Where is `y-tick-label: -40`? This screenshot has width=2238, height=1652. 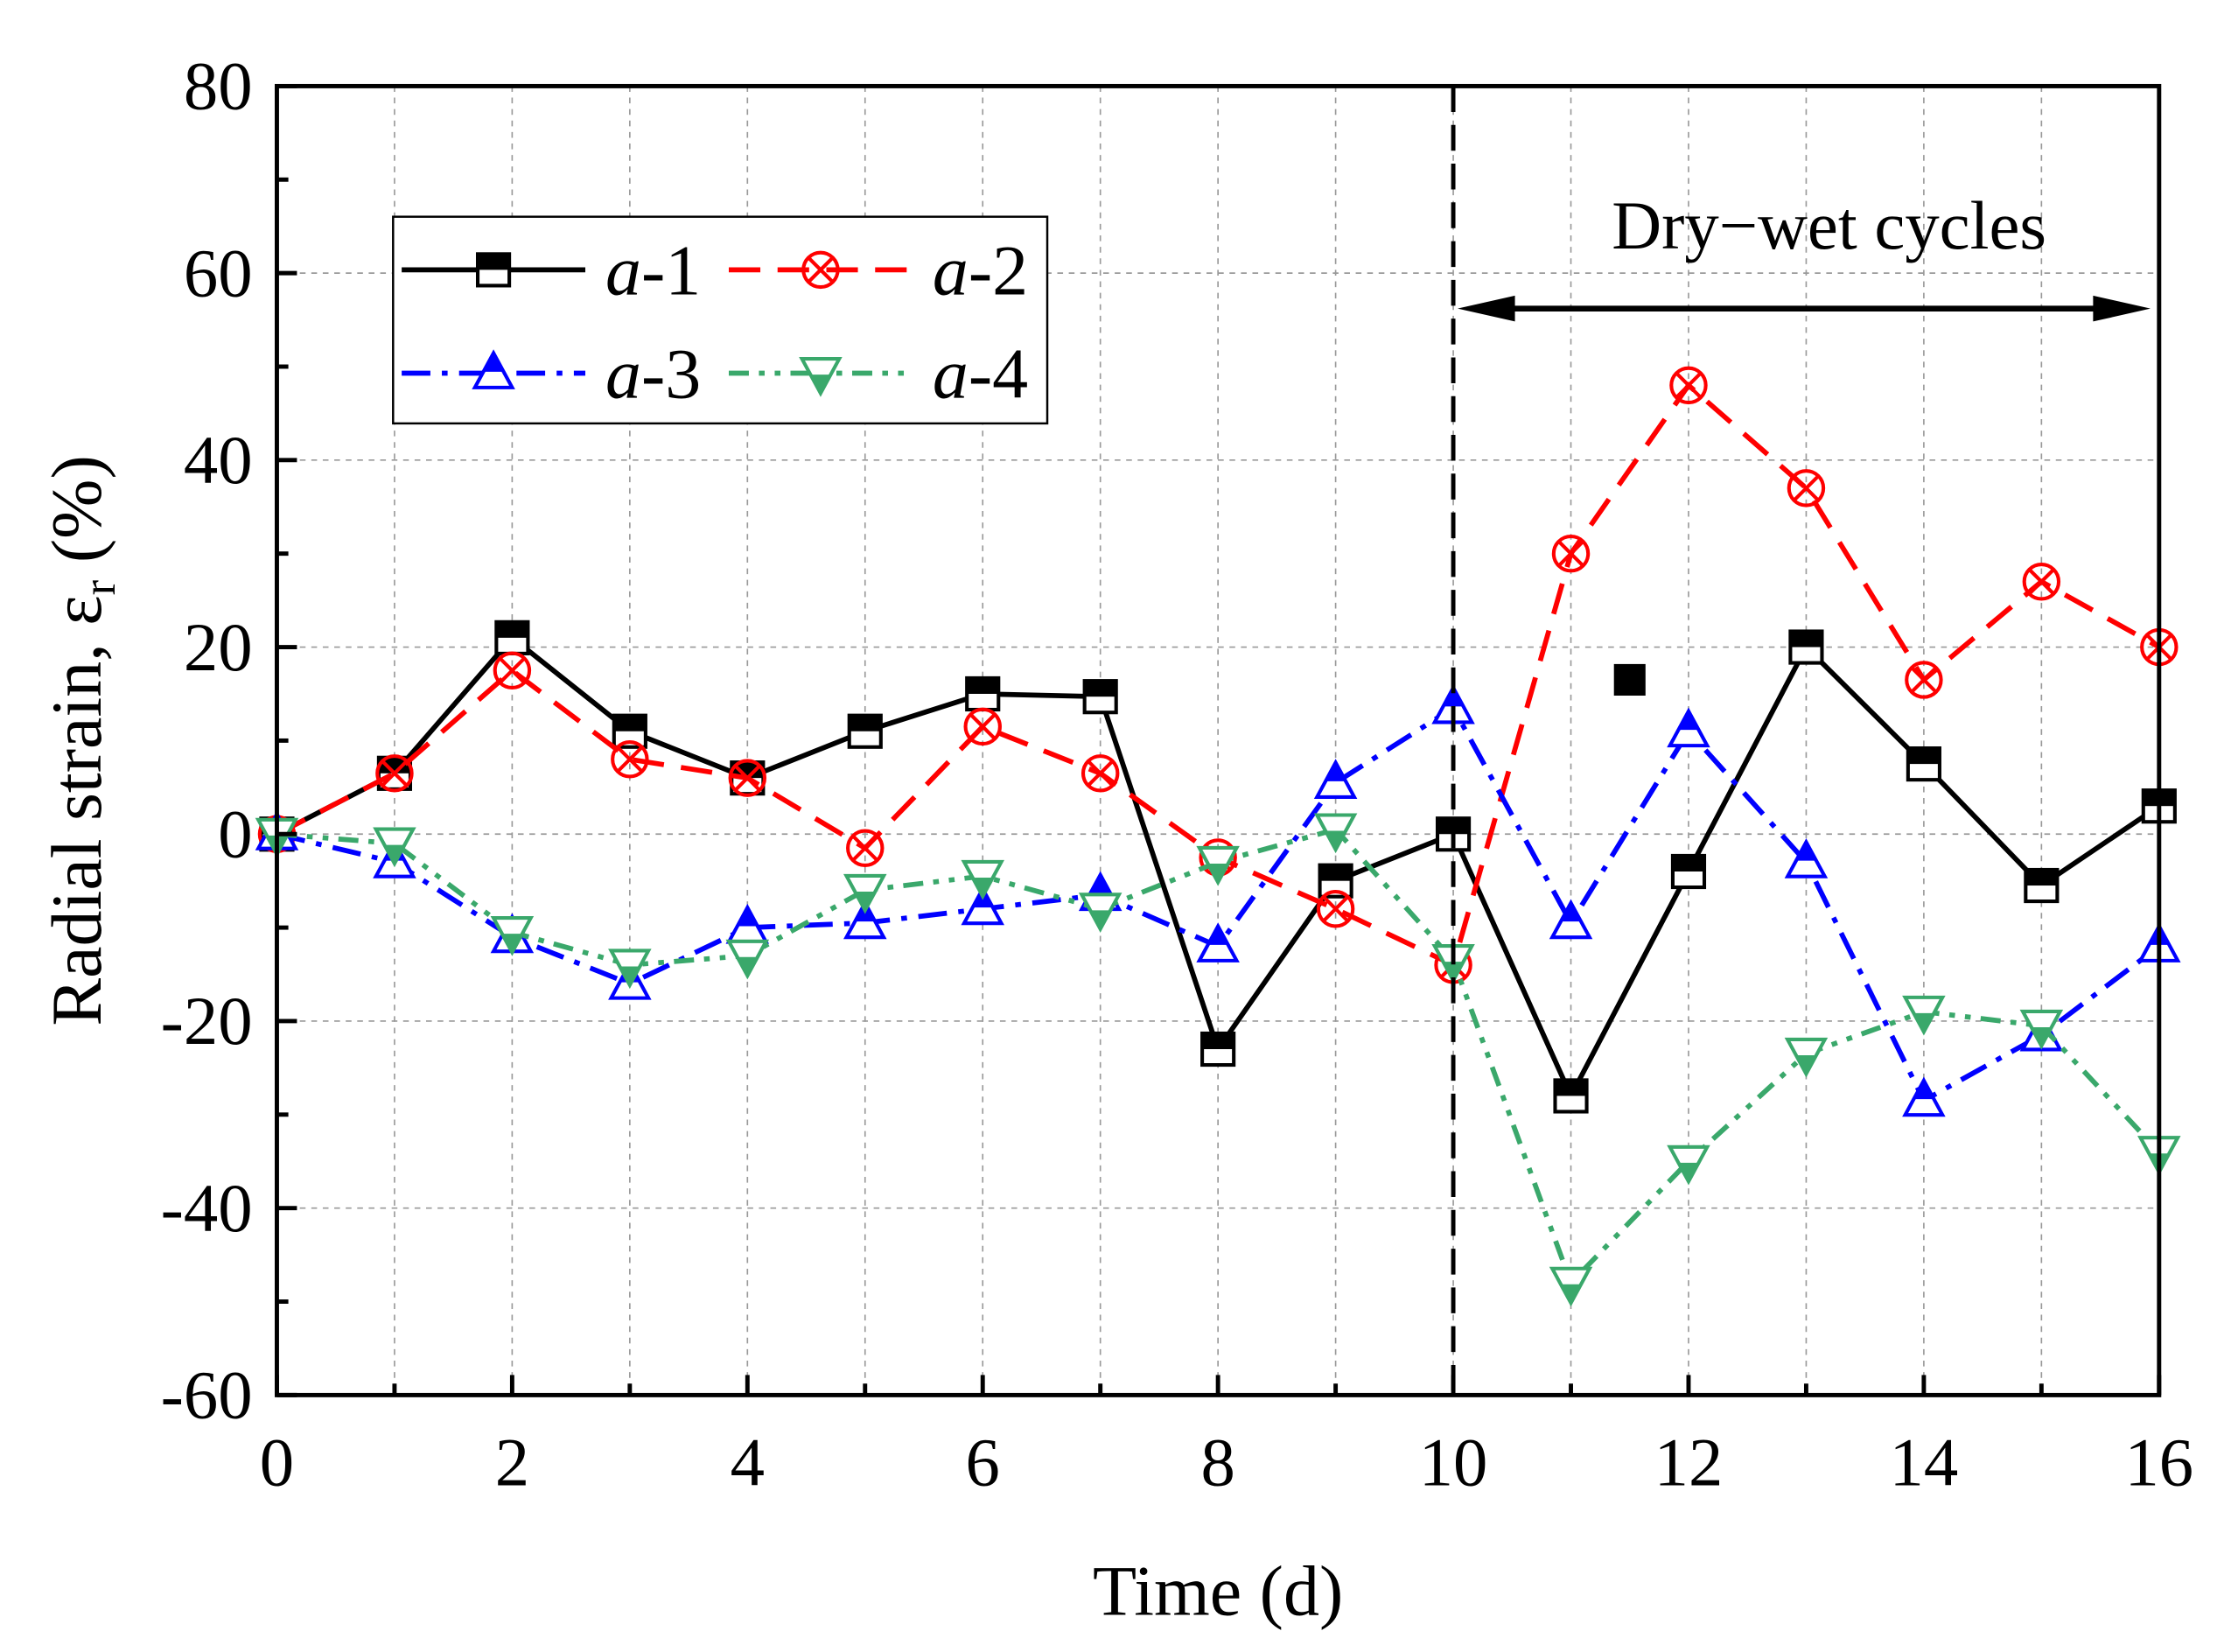
y-tick-label: -40 is located at coordinates (207, 1209).